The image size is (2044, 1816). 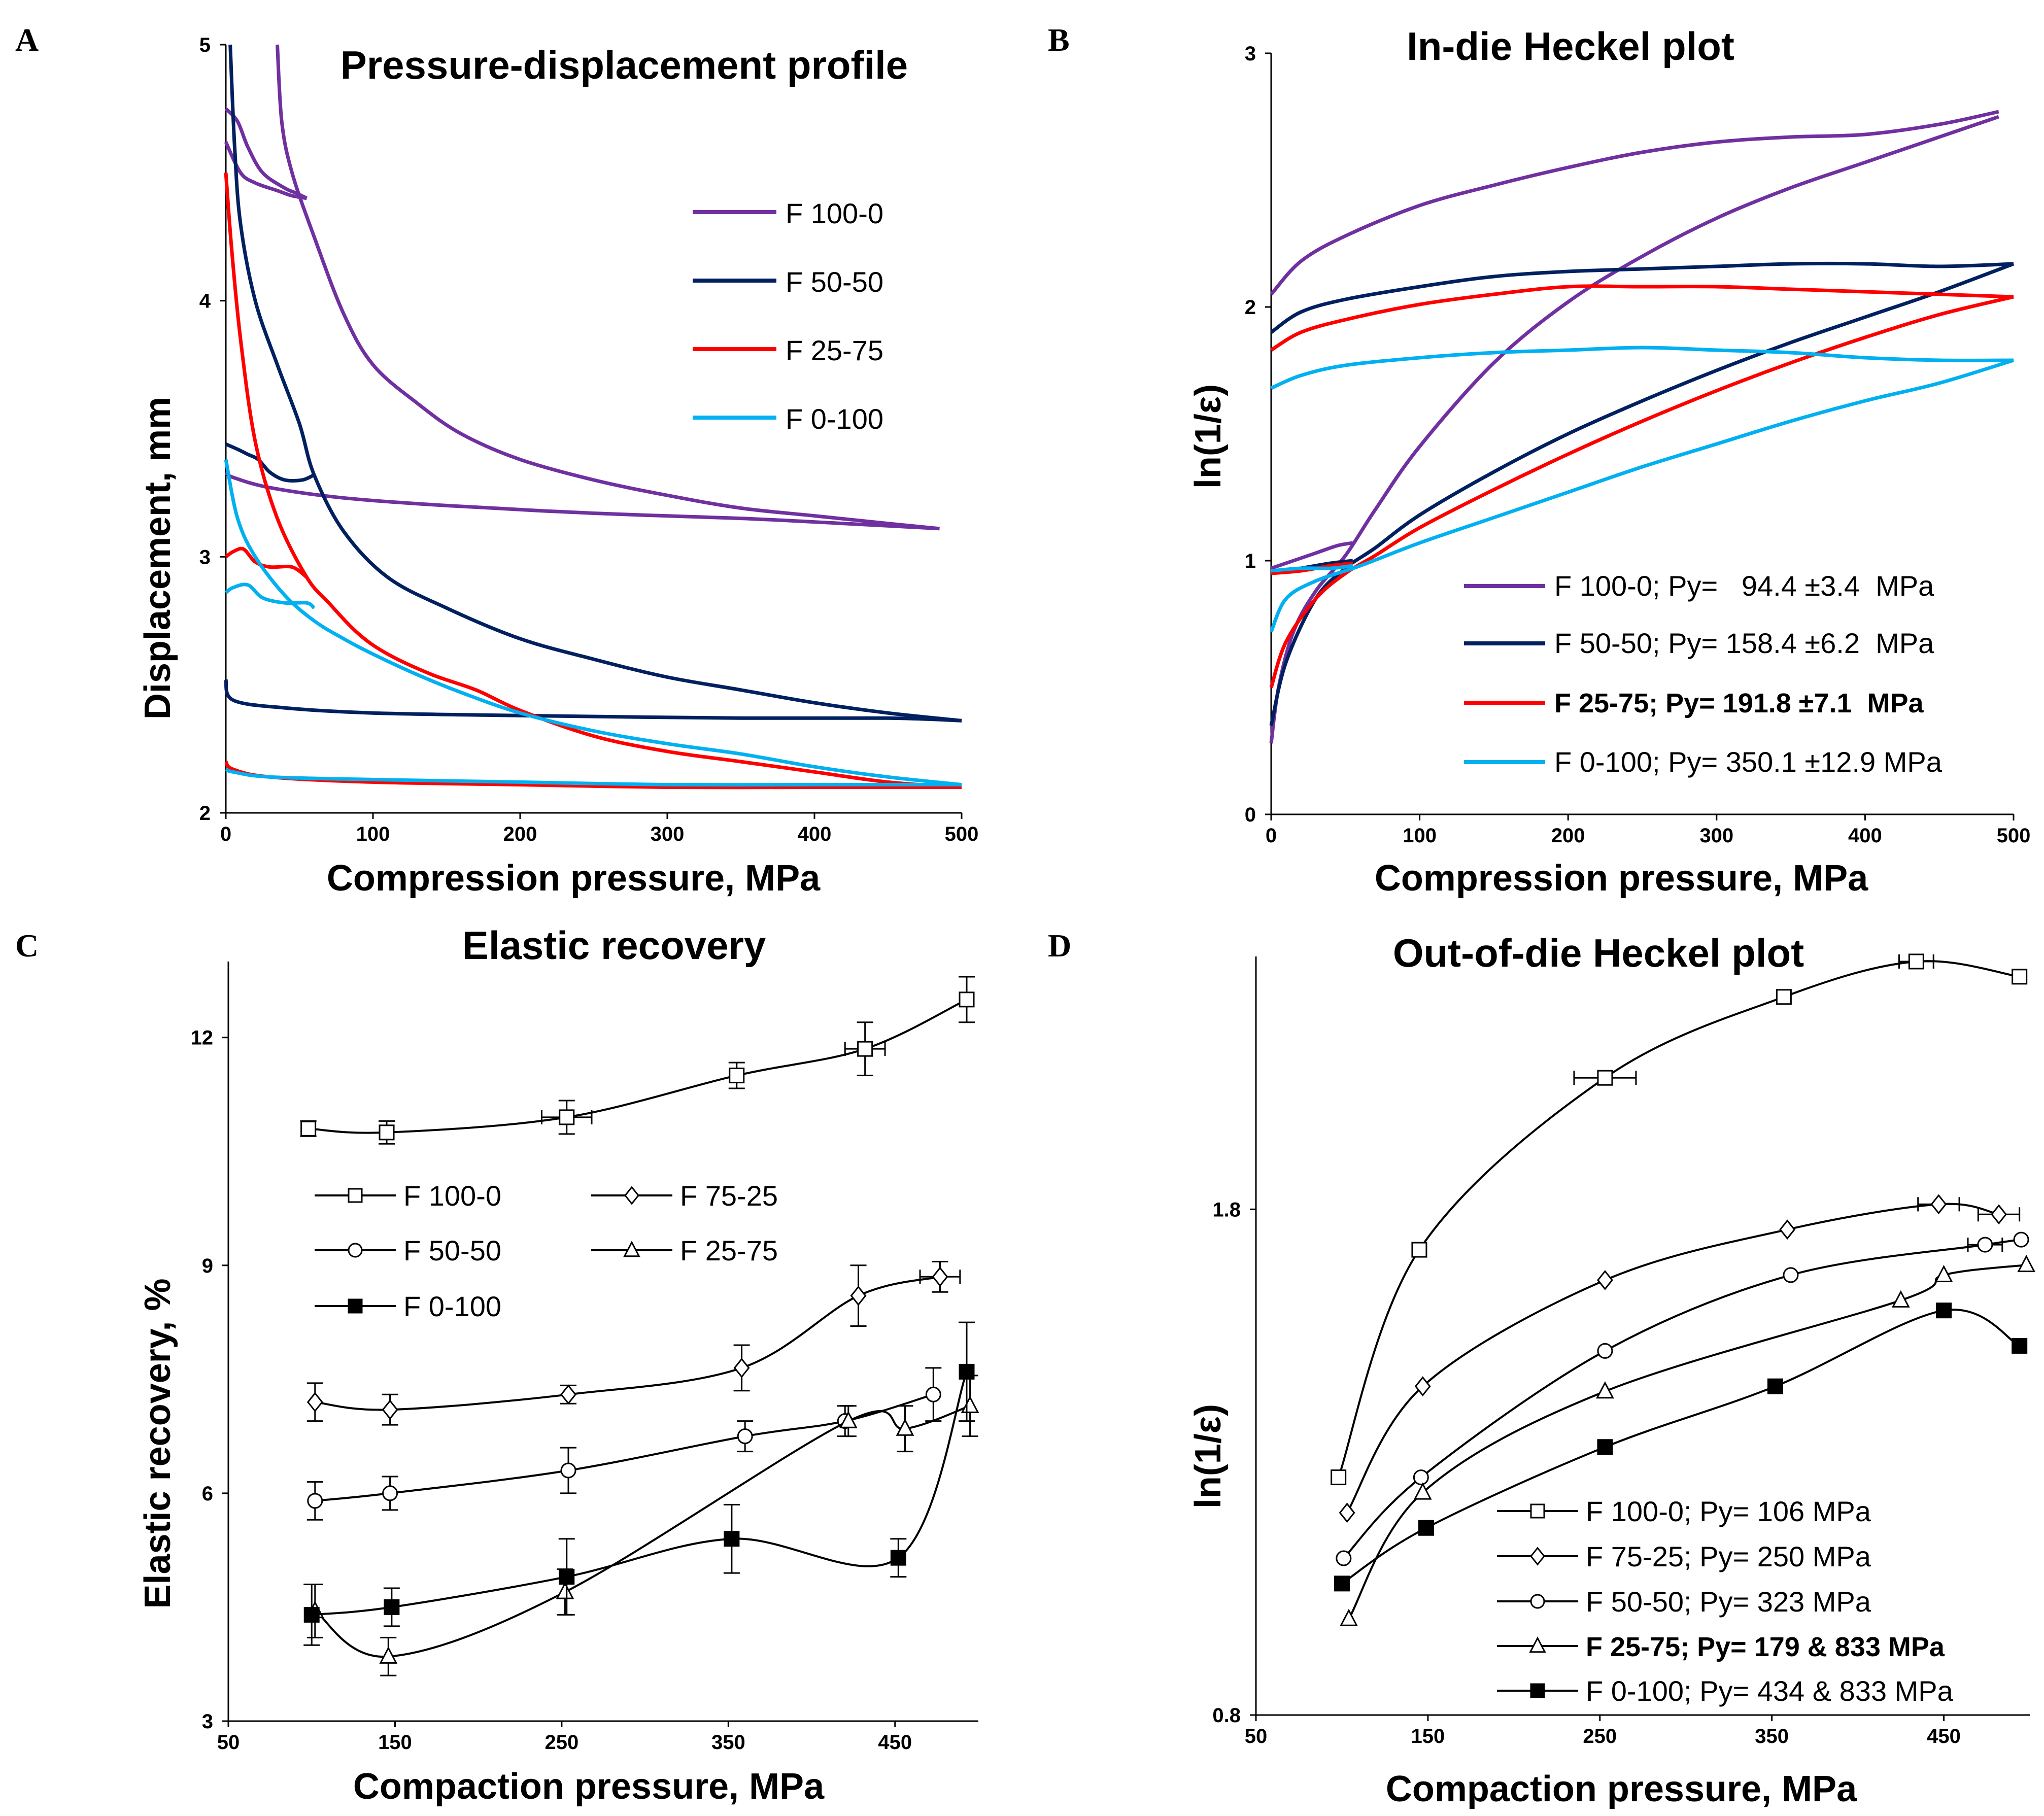 What do you see at coordinates (452, 1250) in the screenshot?
I see `panel-c-legend-label: F 50-50` at bounding box center [452, 1250].